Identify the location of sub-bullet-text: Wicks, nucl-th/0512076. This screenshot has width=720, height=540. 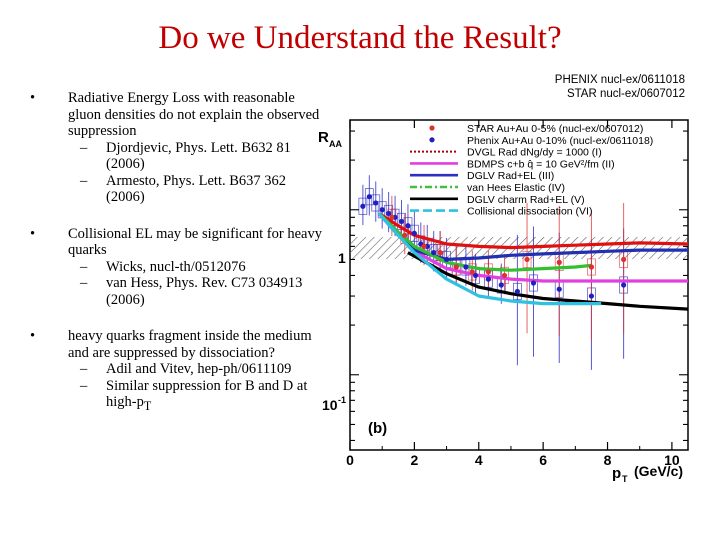
(176, 266).